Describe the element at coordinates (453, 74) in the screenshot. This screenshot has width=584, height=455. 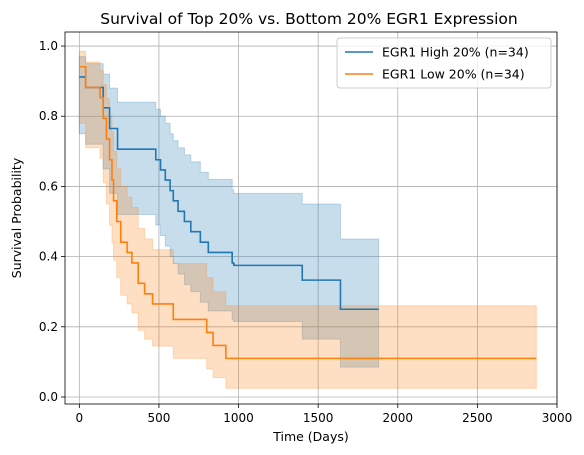
I see `legend-label-low: EGR1 Low 20% (n=34)` at that location.